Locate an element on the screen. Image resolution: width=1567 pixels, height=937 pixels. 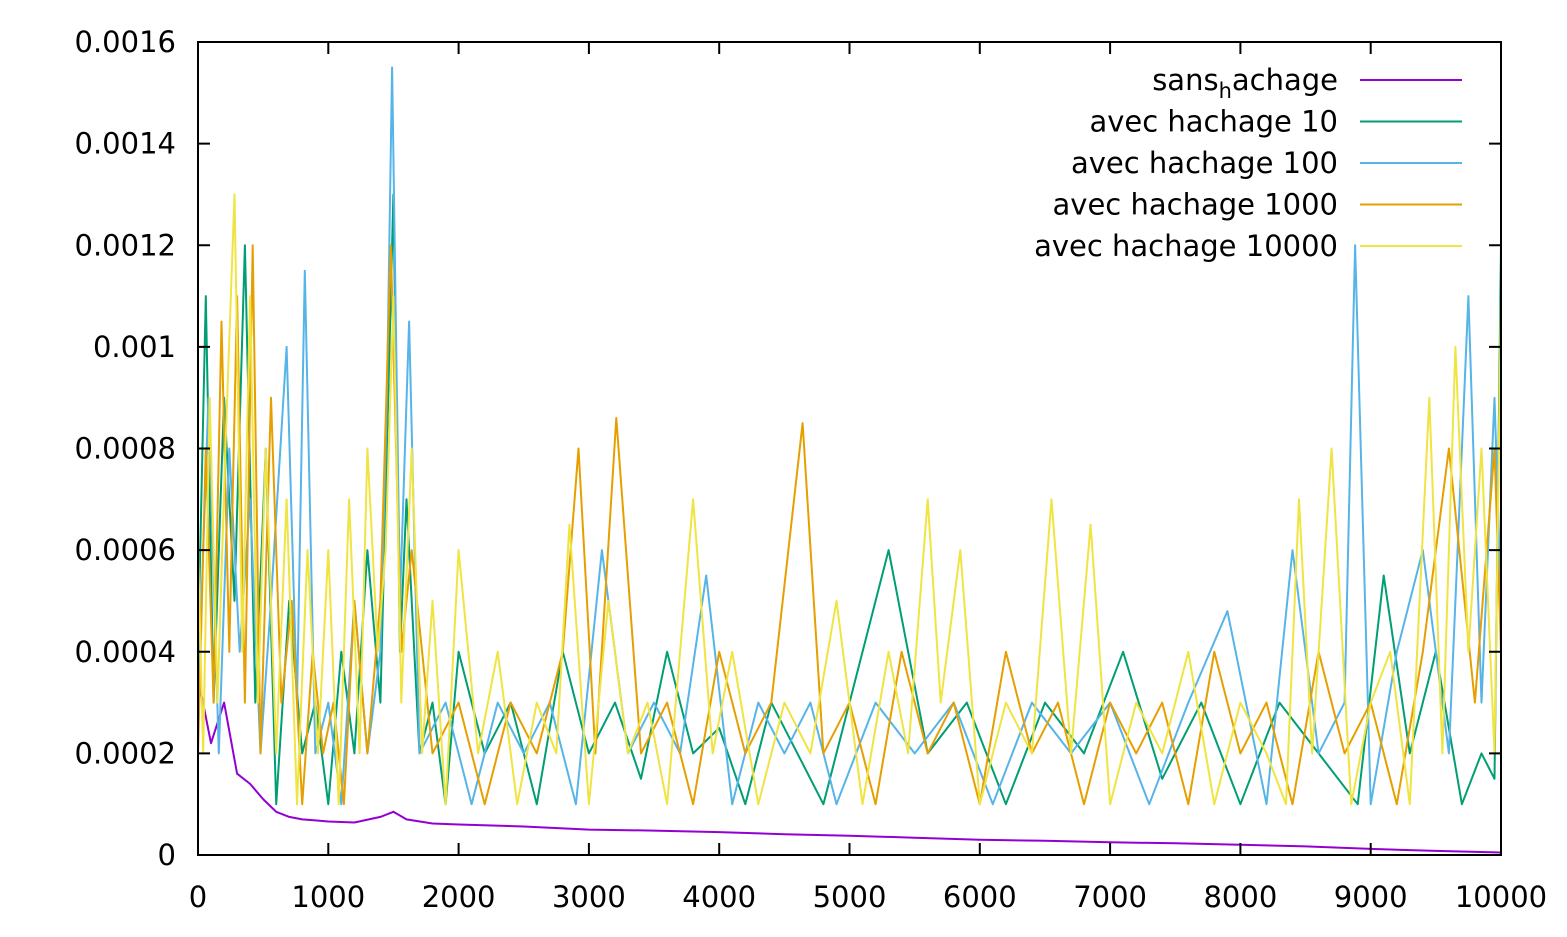
x-tick-label: 1000 is located at coordinates (328, 897).